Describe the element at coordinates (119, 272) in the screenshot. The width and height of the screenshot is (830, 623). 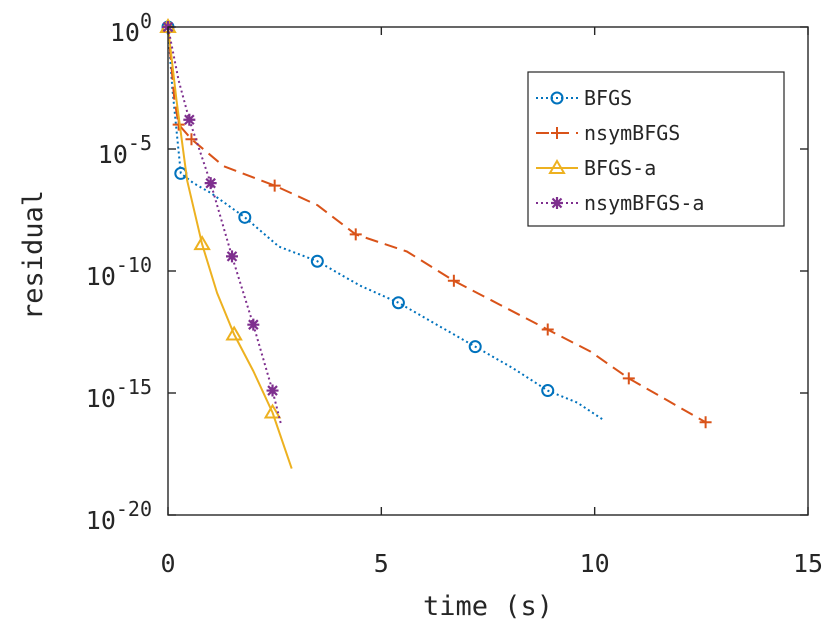
I see `y-tick-label: 10⁻¹⁰` at that location.